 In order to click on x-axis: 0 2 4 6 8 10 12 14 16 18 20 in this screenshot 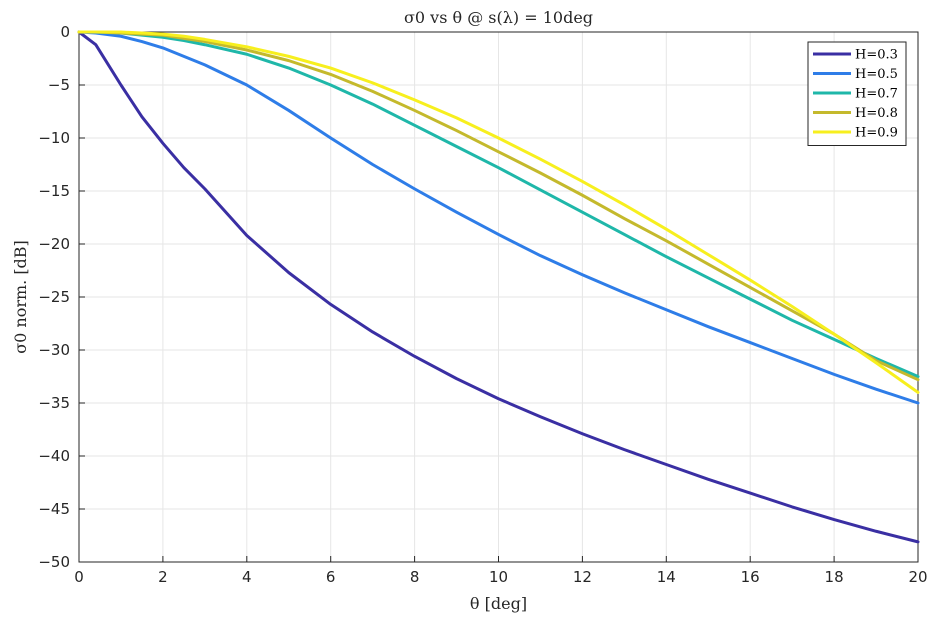, I will do `click(501, 571)`.